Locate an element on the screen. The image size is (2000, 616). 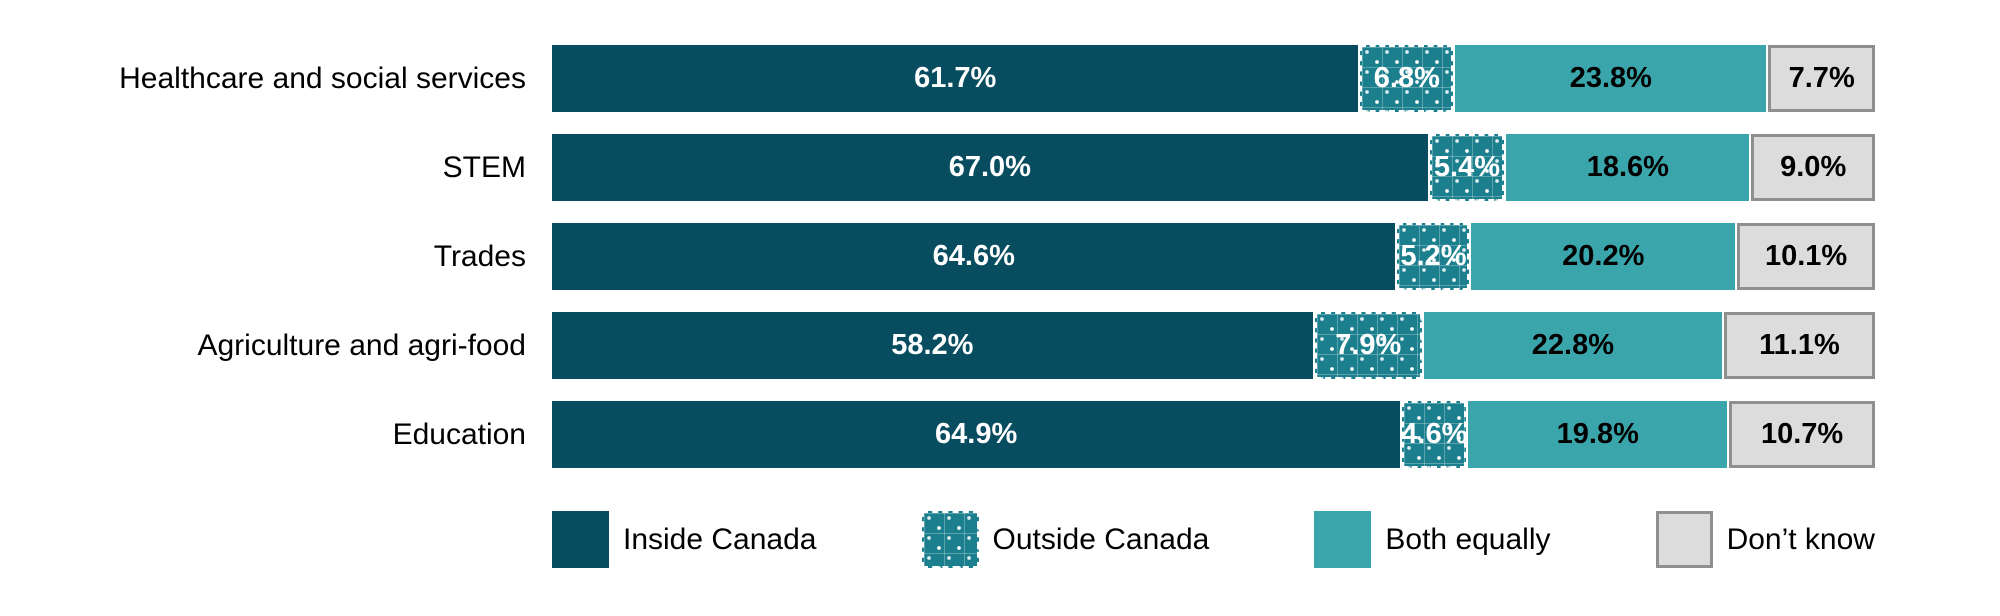
segment-value-label: 19.8% is located at coordinates (1597, 434).